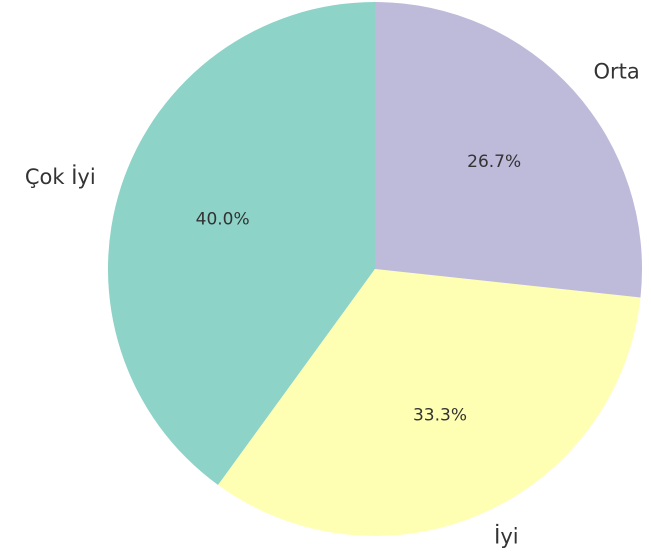 The width and height of the screenshot is (651, 560). Describe the element at coordinates (440, 415) in the screenshot. I see `value-label: 33.3%` at that location.